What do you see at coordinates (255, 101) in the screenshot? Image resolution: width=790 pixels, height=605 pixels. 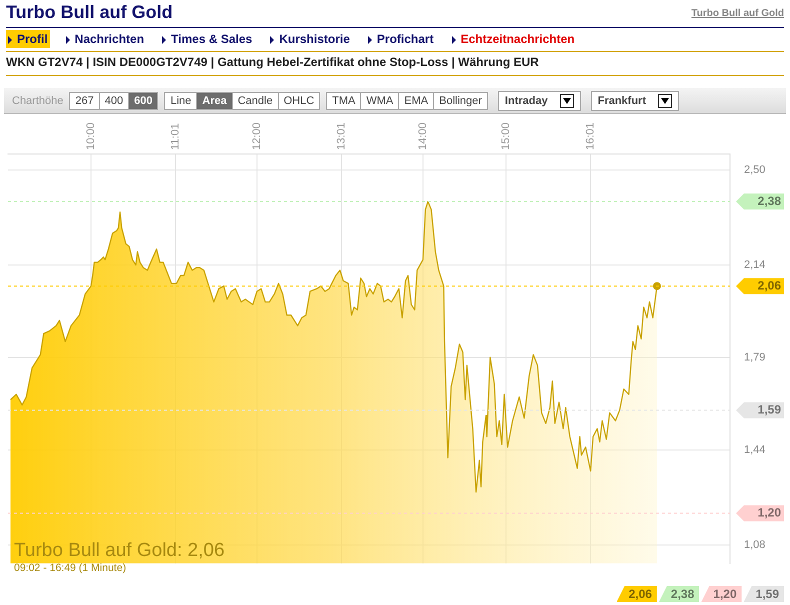 I see `text: Candle` at bounding box center [255, 101].